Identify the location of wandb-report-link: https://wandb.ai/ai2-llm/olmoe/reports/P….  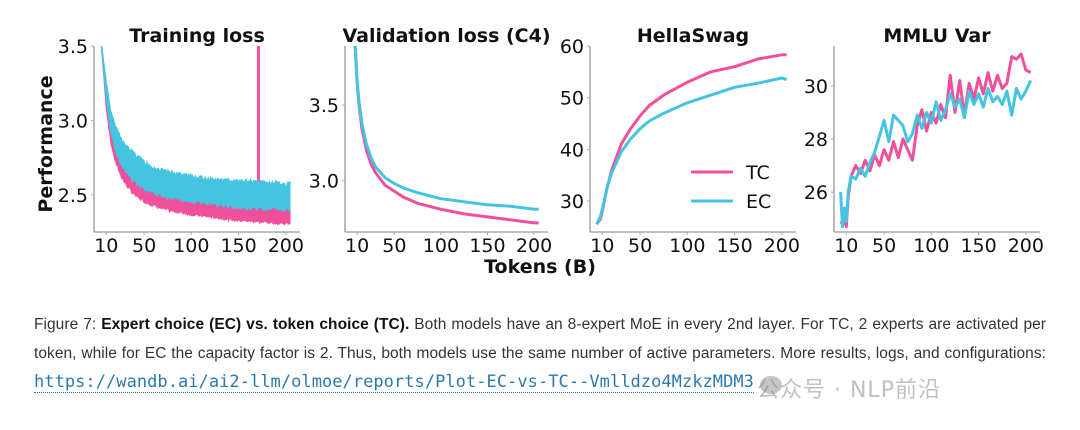
(394, 382).